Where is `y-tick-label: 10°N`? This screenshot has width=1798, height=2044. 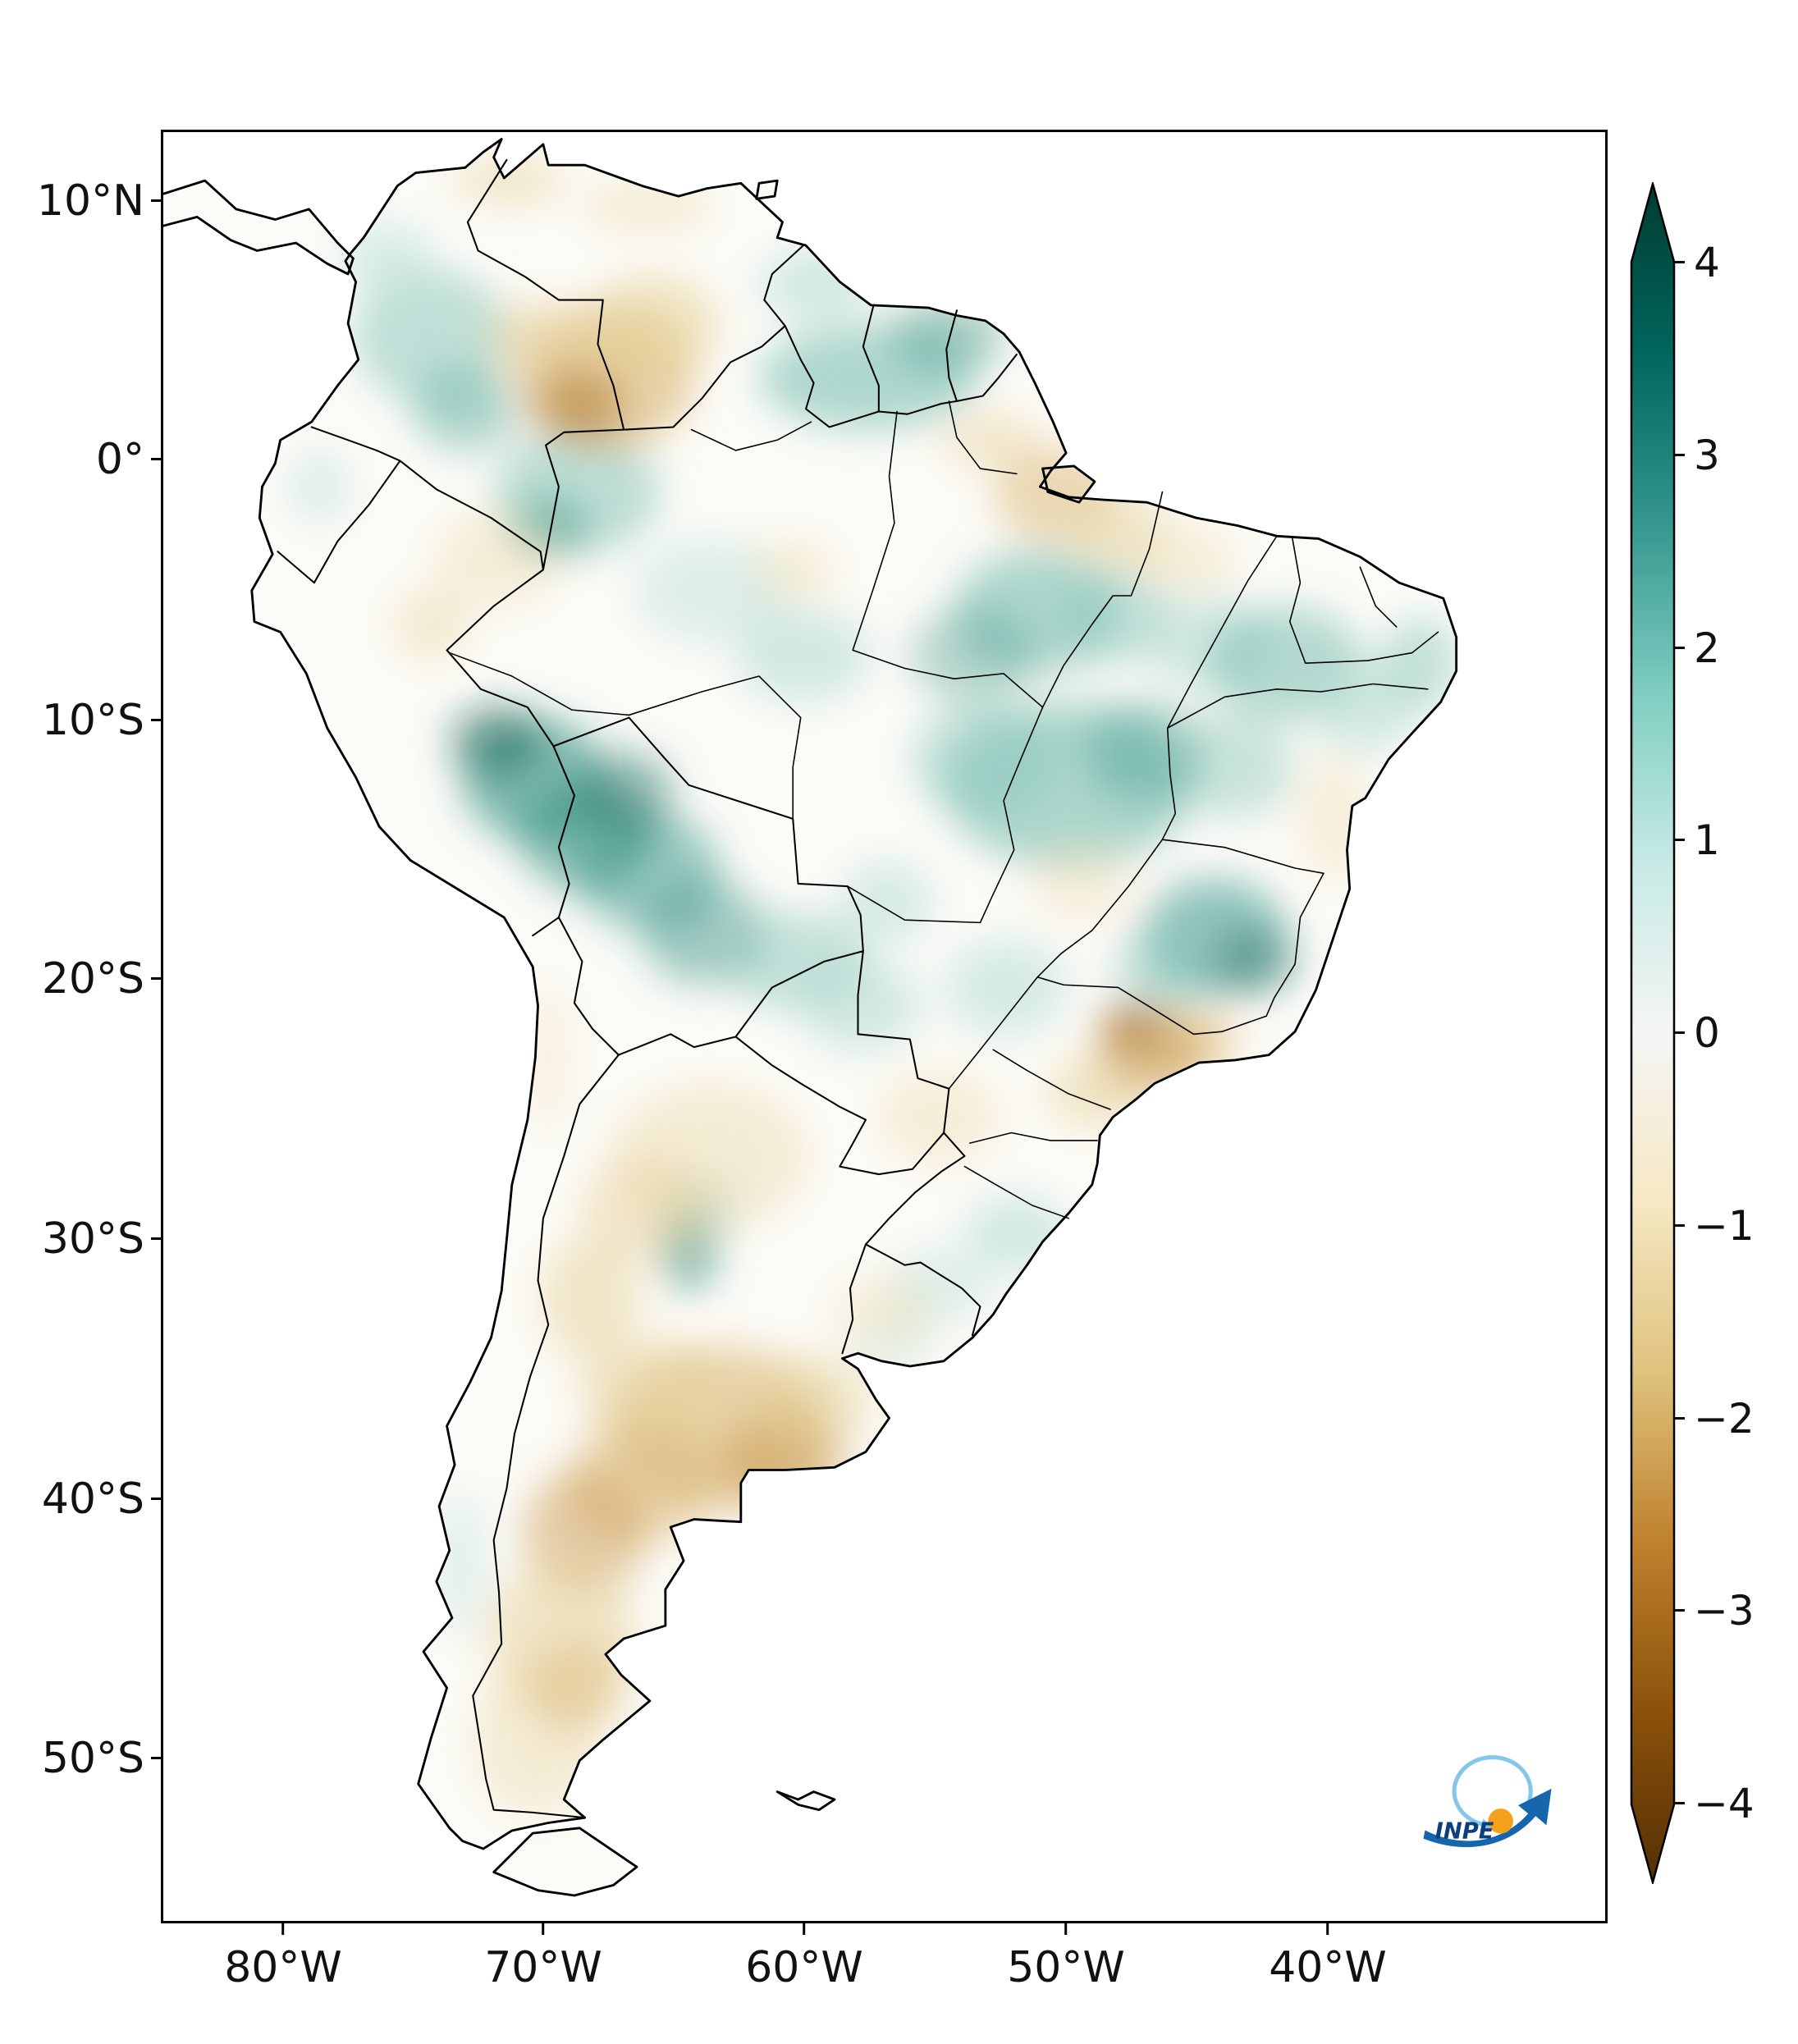
y-tick-label: 10°N is located at coordinates (100, 201).